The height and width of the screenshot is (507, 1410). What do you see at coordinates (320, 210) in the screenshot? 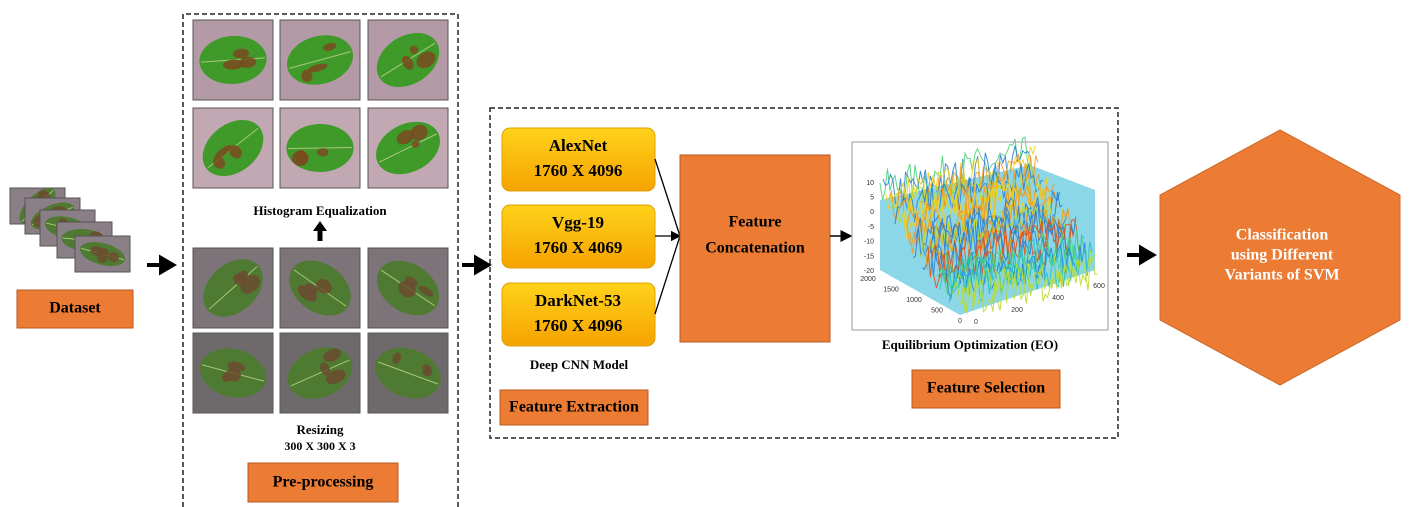
I see `histogram-label: Histogram Equalization` at bounding box center [320, 210].